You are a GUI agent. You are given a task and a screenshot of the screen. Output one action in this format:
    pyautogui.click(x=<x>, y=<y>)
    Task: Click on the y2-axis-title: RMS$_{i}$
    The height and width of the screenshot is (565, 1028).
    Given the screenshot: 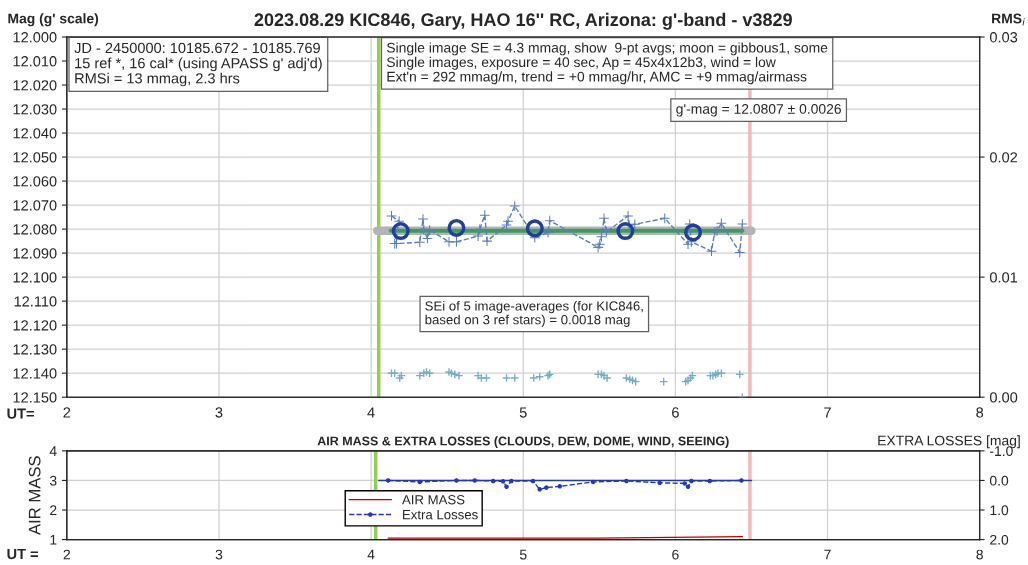 What is the action you would take?
    pyautogui.click(x=1008, y=19)
    